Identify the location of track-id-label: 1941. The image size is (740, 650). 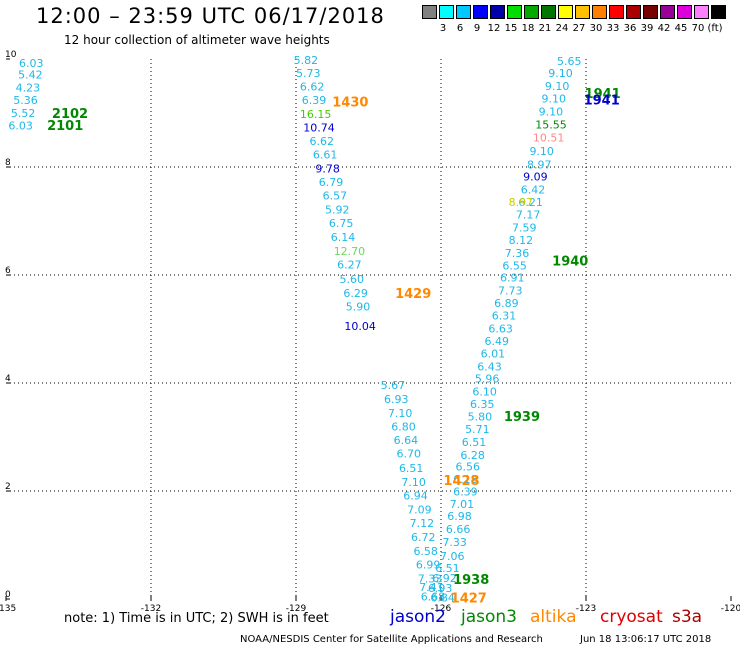
(603, 94).